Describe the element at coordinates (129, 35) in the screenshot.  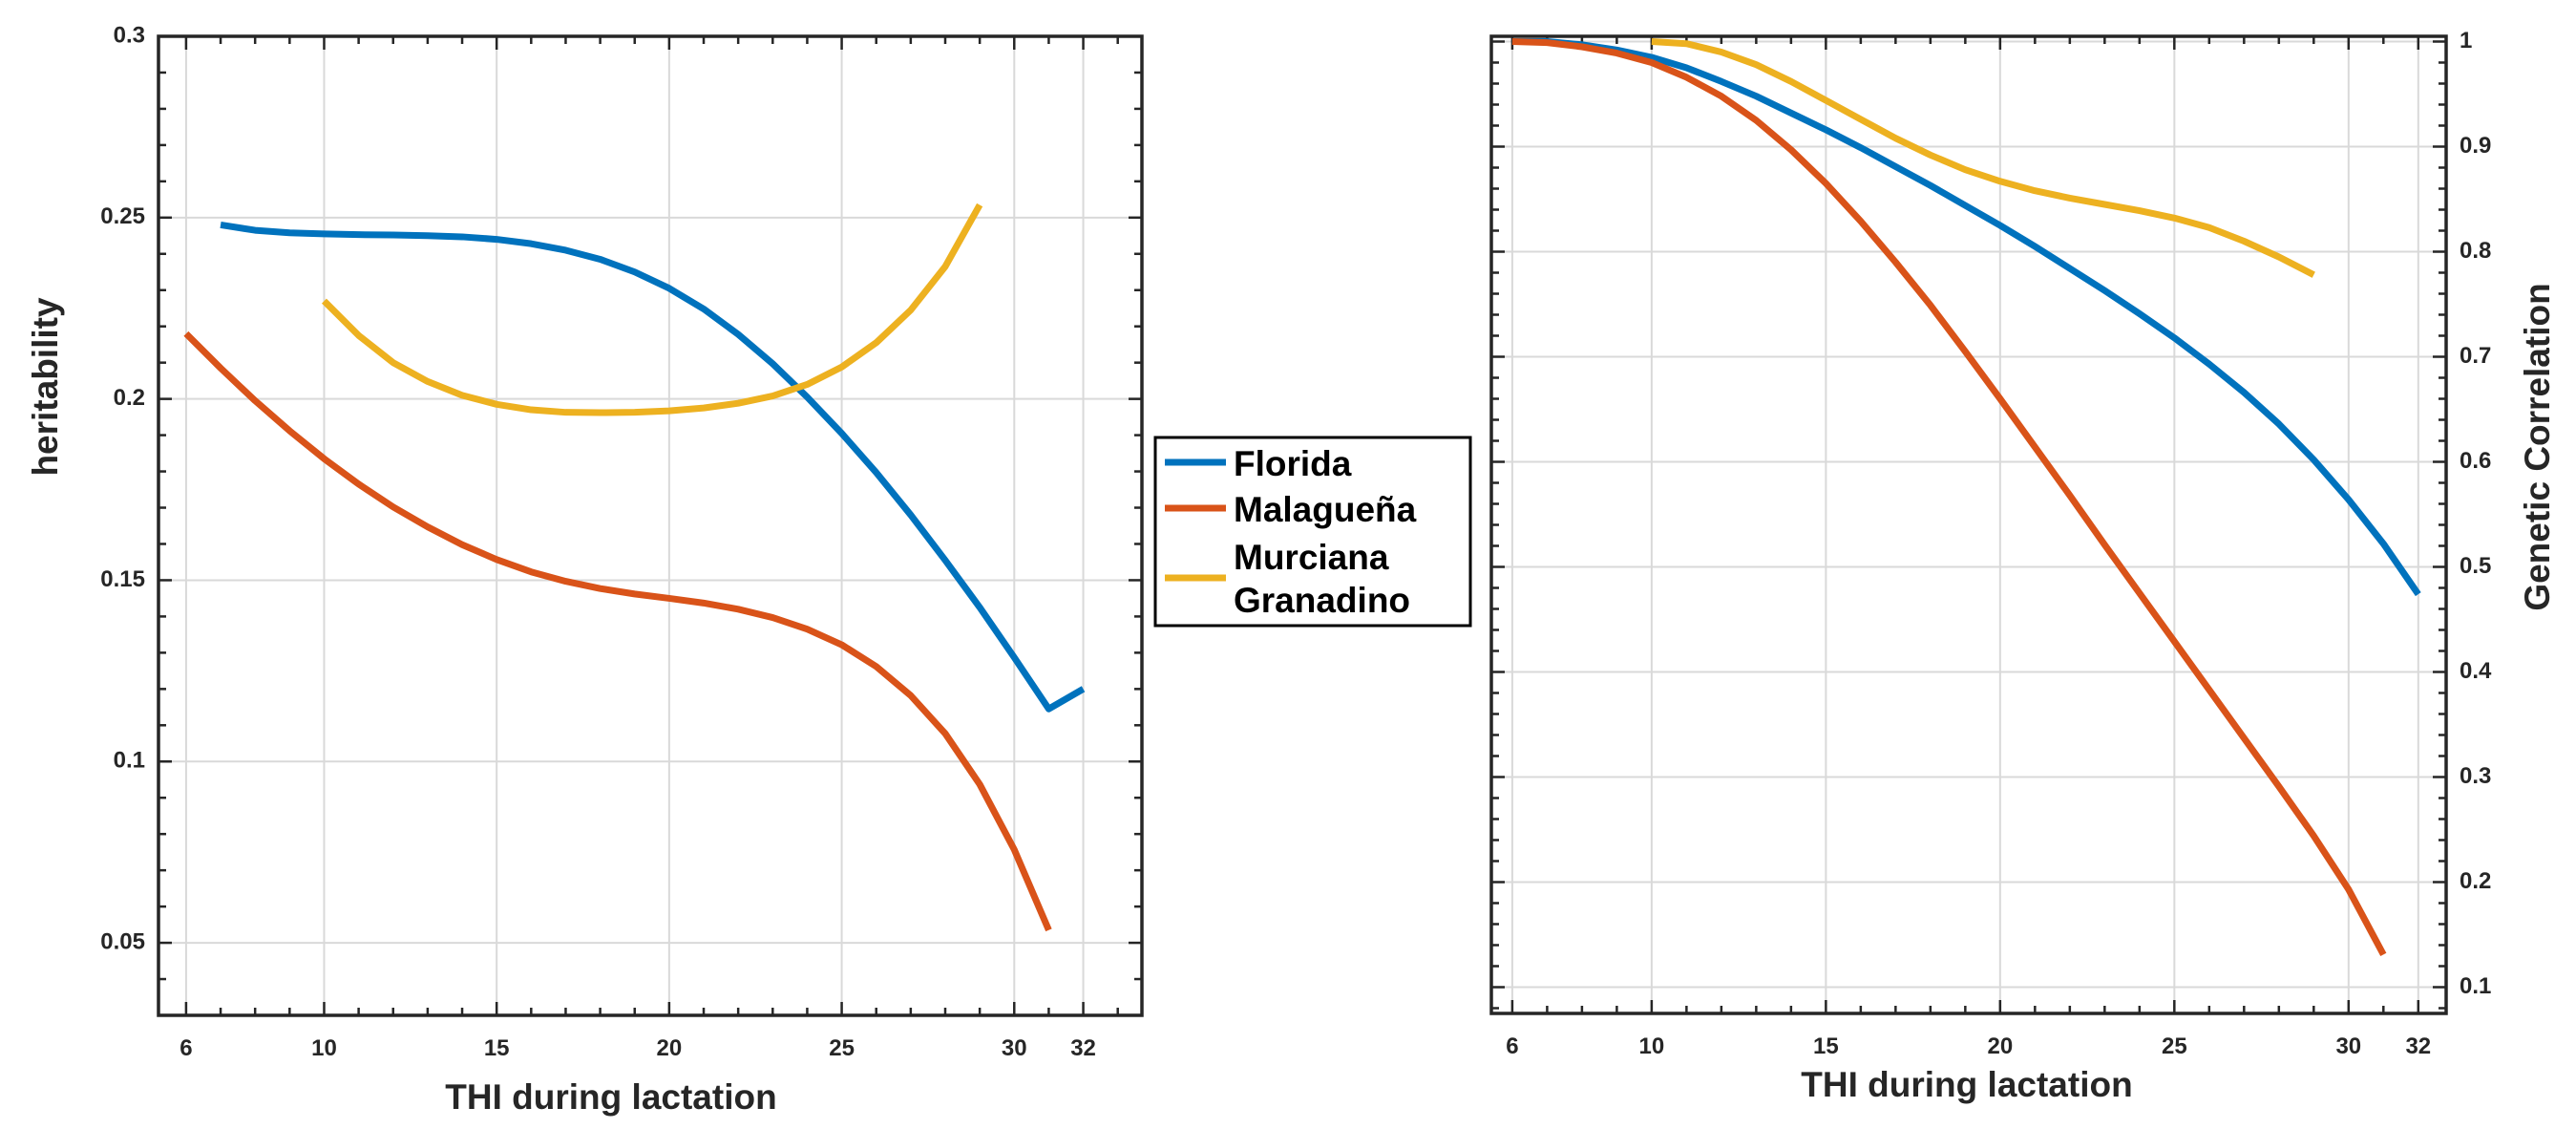
I see `left-y-tick-label: 0.3` at that location.